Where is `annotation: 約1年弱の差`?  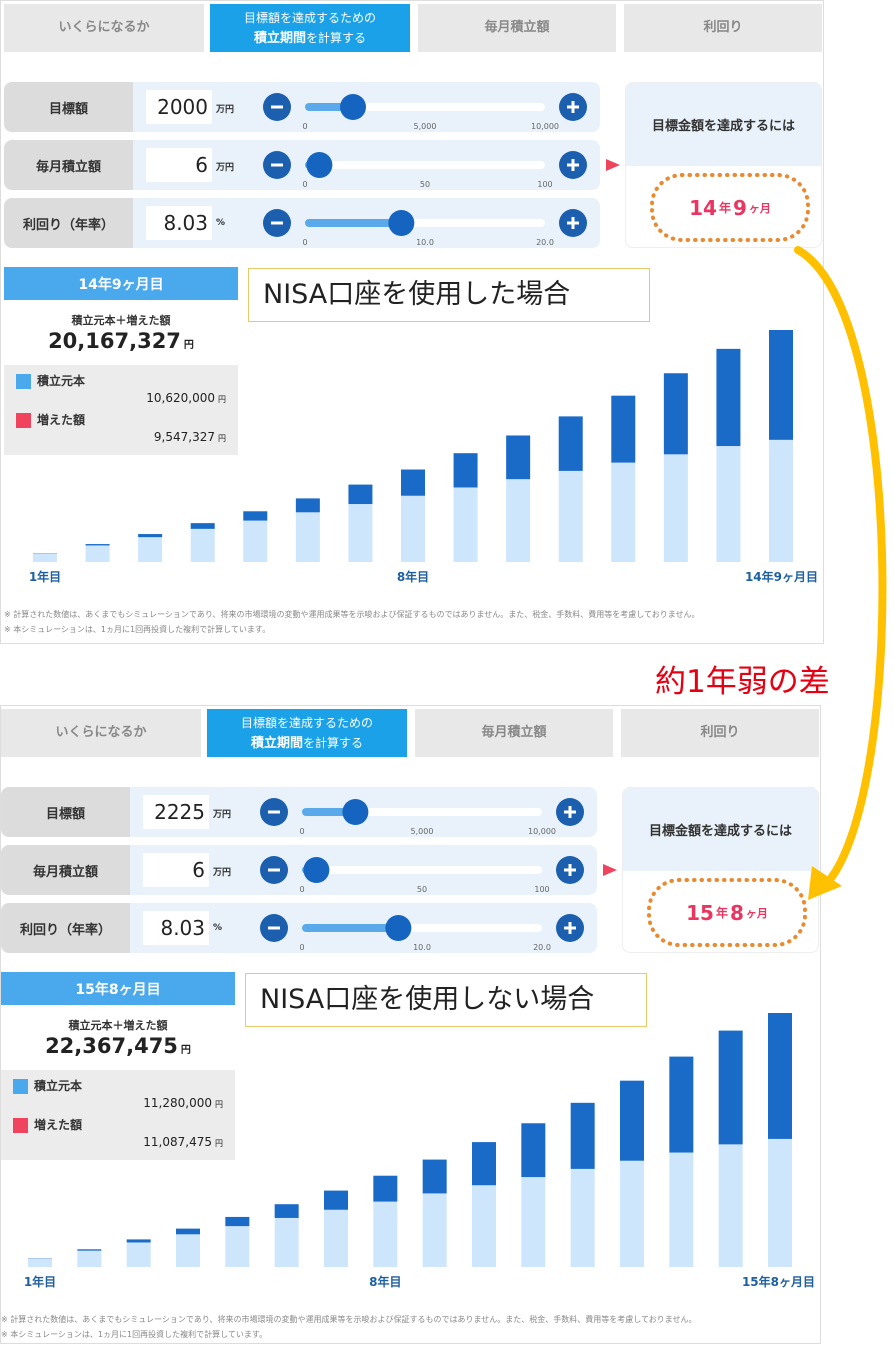 annotation: 約1年弱の差 is located at coordinates (742, 682).